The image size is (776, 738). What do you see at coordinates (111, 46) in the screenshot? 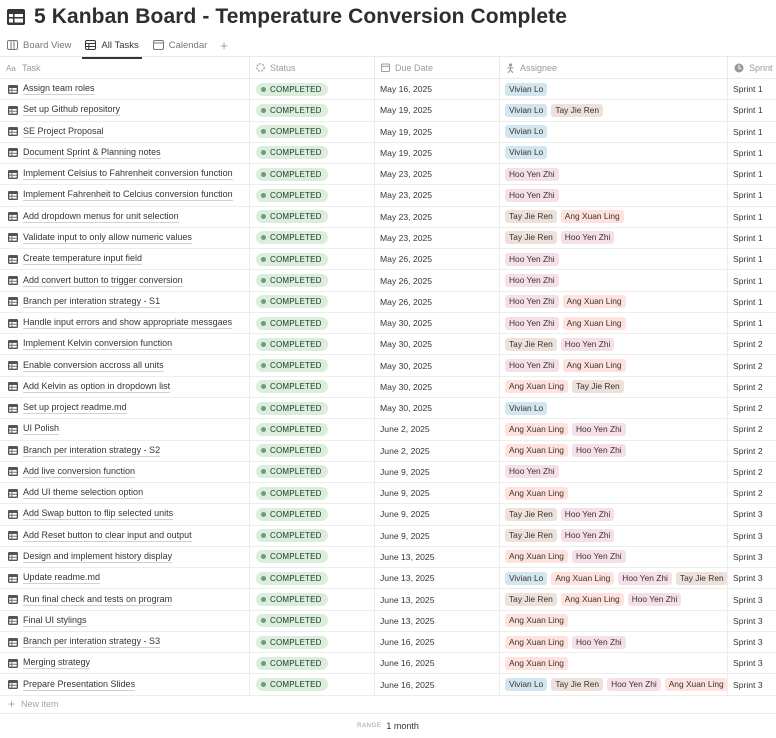
I see `tab-all-tasks: All Tasks` at bounding box center [111, 46].